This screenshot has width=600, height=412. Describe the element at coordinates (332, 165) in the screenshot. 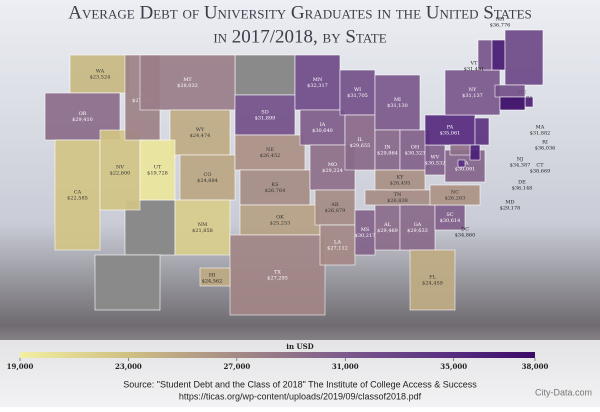

I see `state-abbr: MO` at that location.